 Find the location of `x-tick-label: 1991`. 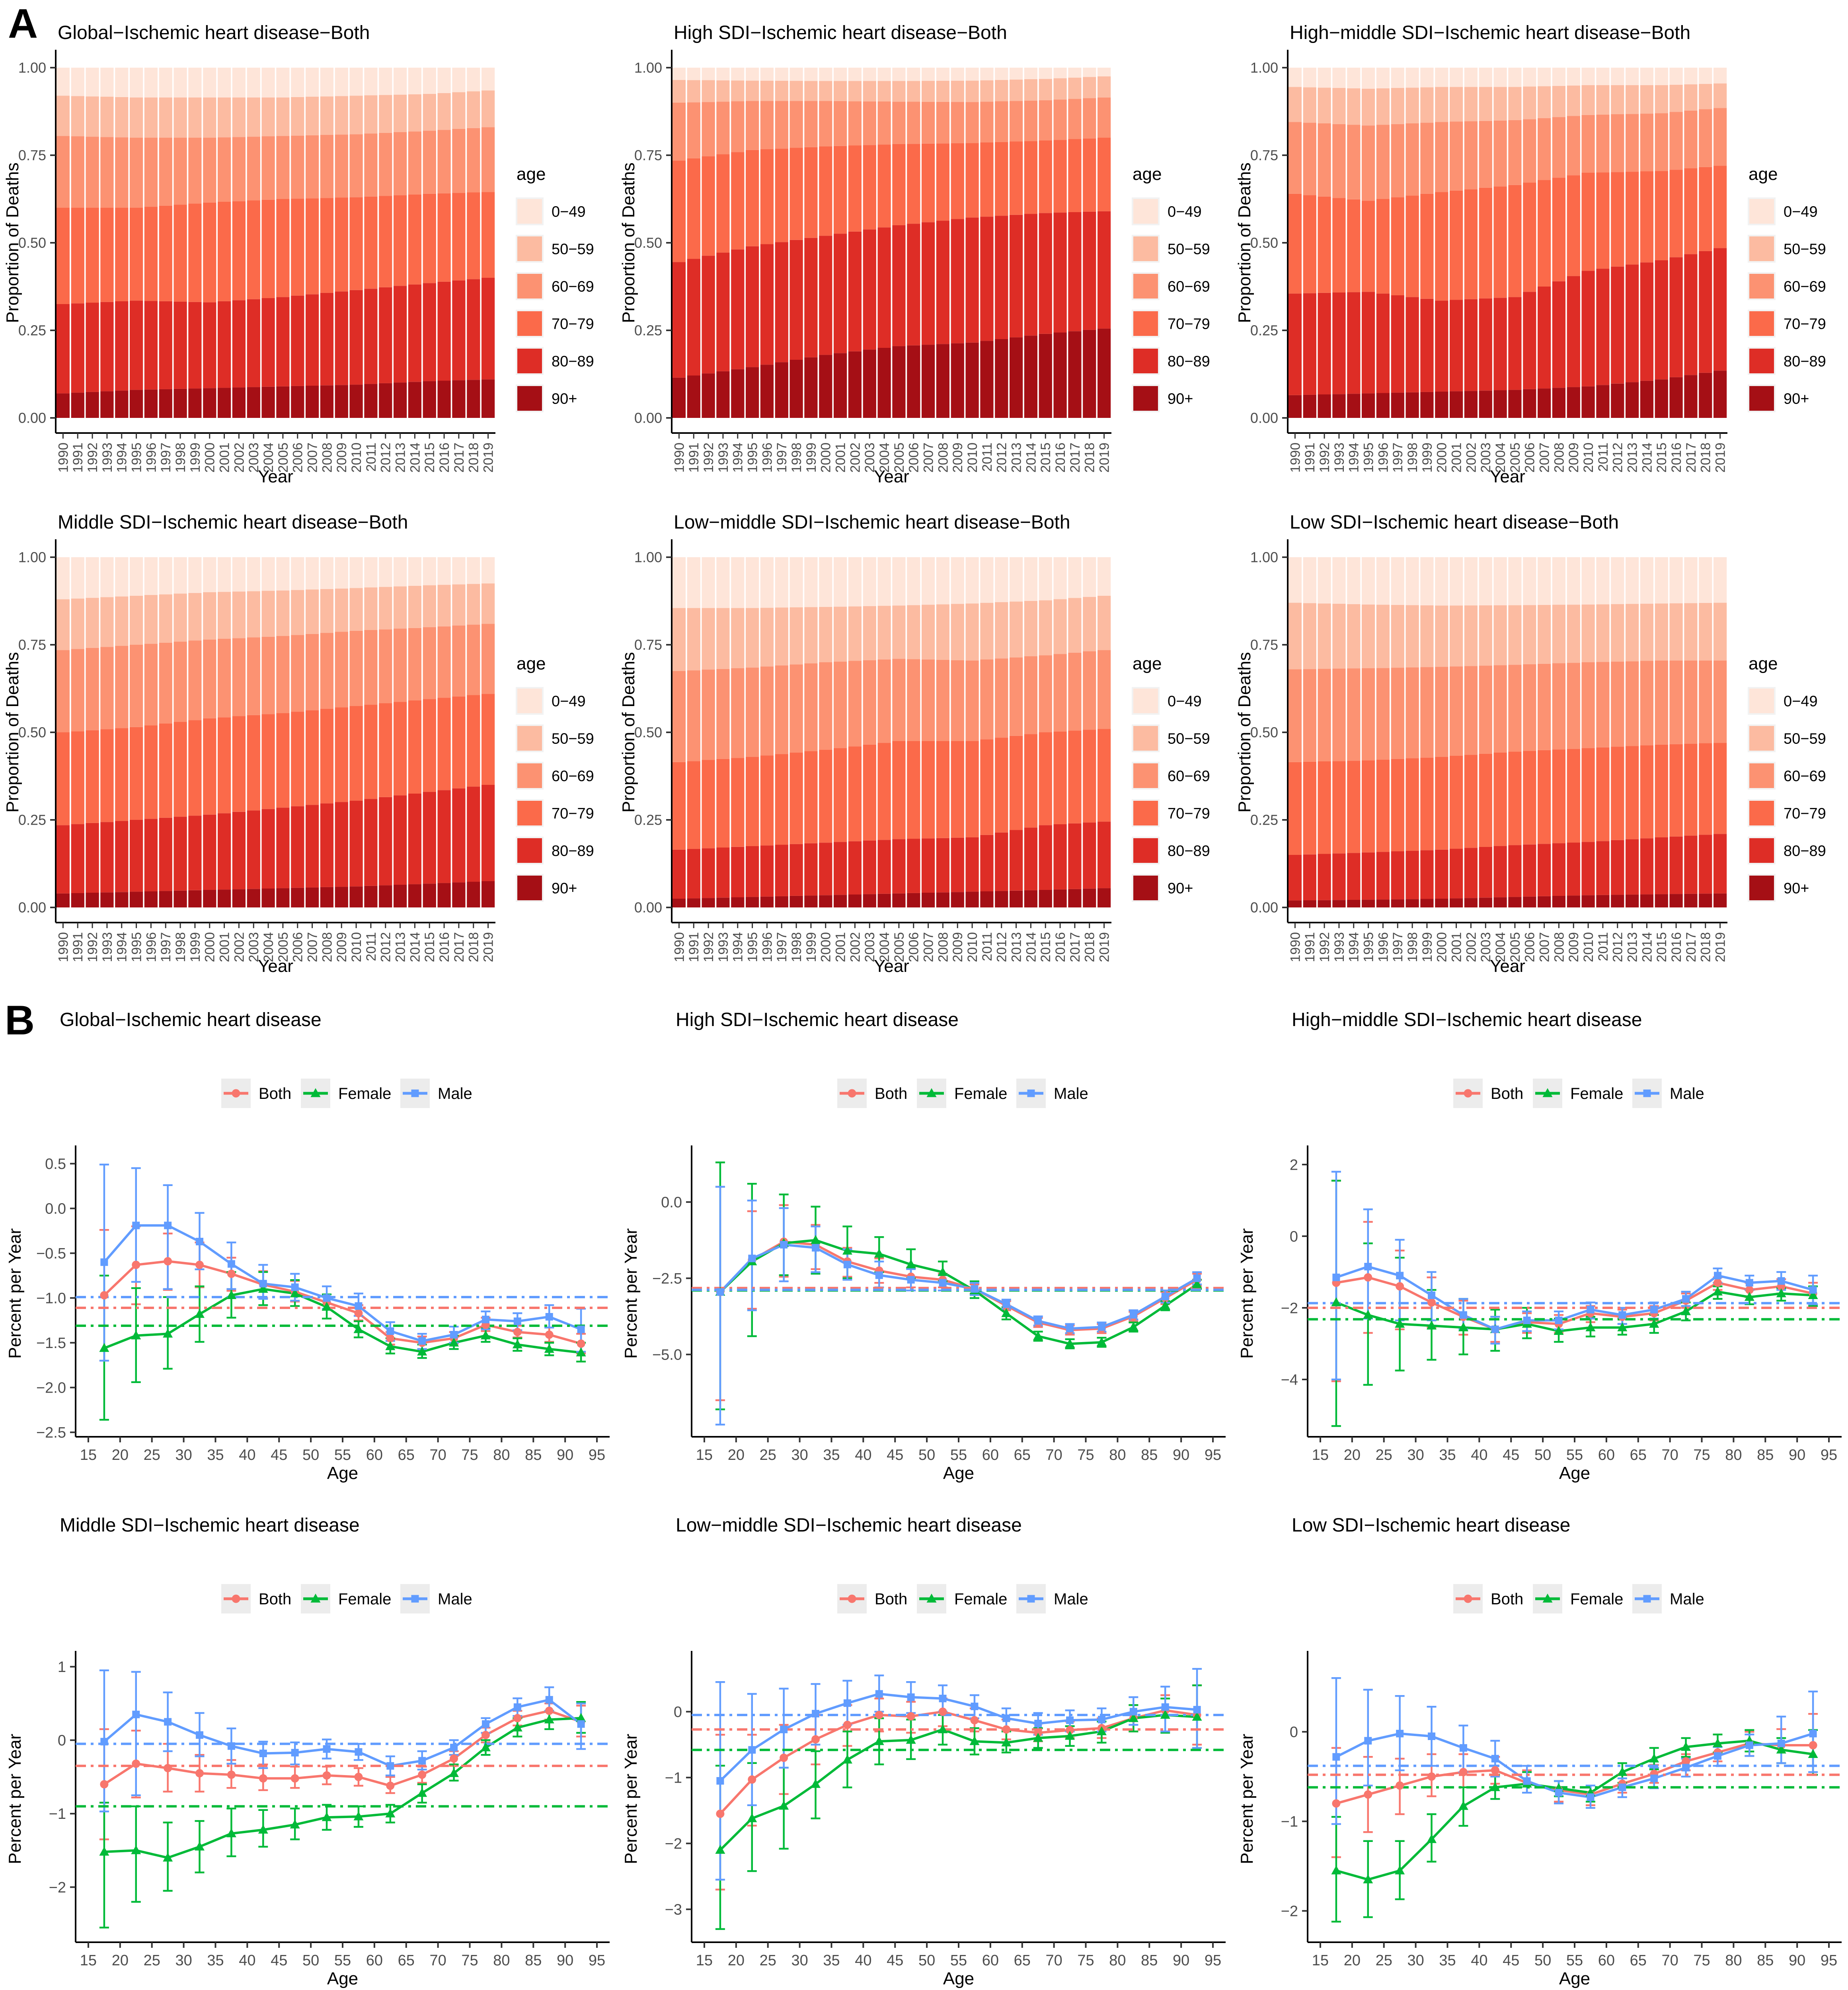

x-tick-label: 1991 is located at coordinates (78, 458).